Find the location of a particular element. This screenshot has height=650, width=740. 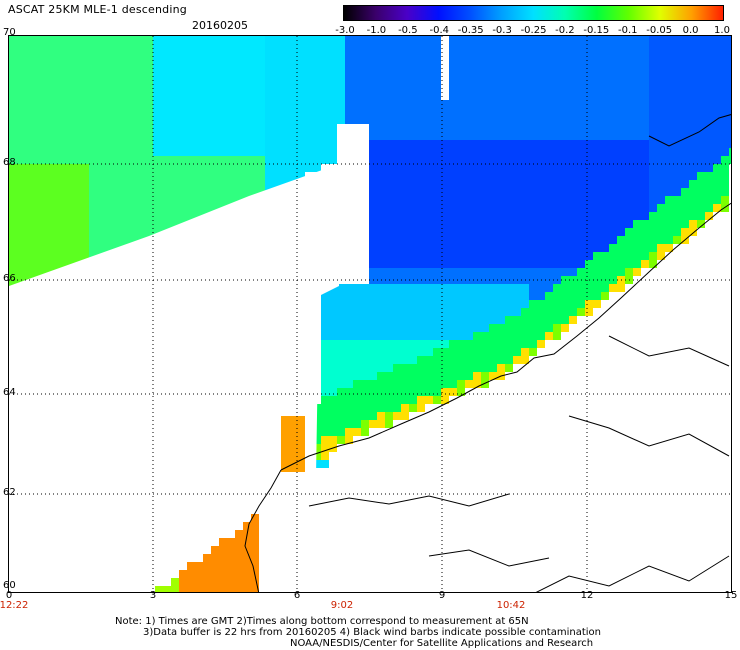

lon-label: 0 is located at coordinates (9, 595).